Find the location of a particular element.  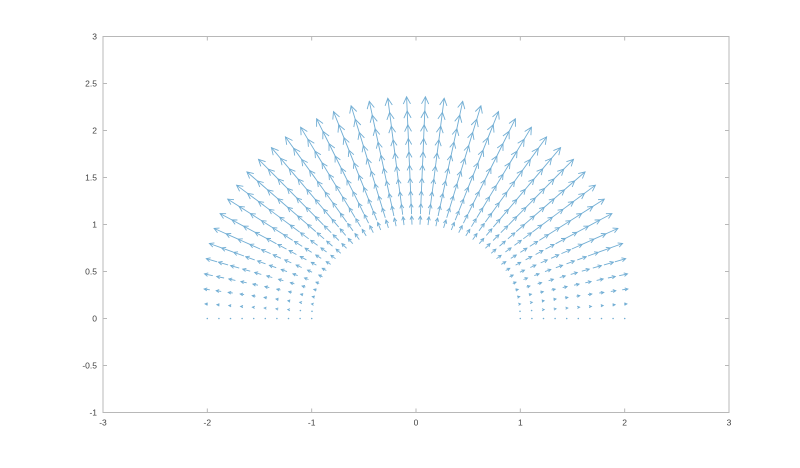

x-tick-label: 1 is located at coordinates (520, 423).